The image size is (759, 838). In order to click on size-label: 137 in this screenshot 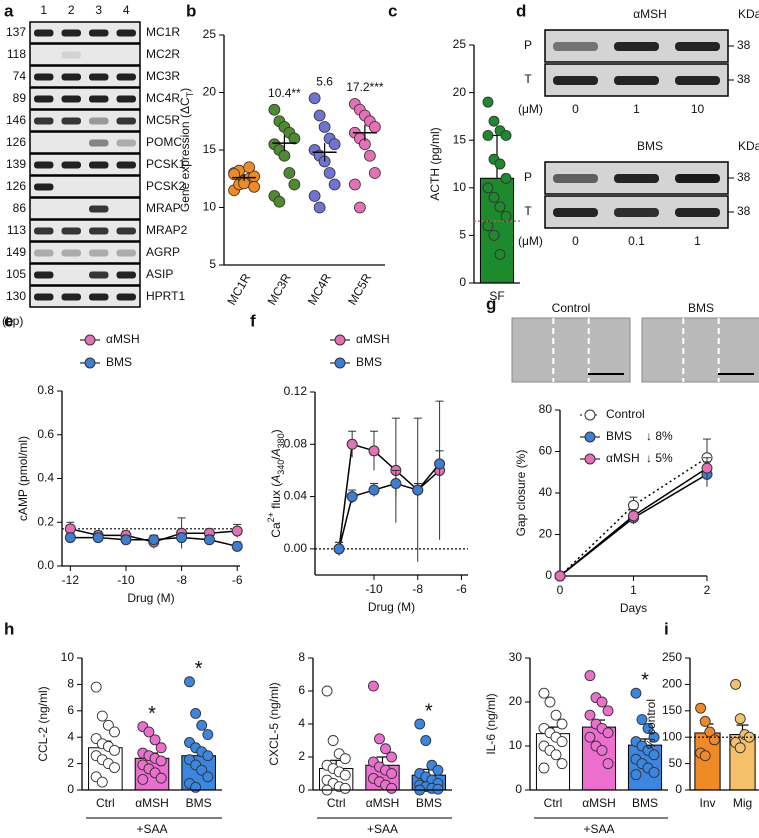, I will do `click(16, 32)`.